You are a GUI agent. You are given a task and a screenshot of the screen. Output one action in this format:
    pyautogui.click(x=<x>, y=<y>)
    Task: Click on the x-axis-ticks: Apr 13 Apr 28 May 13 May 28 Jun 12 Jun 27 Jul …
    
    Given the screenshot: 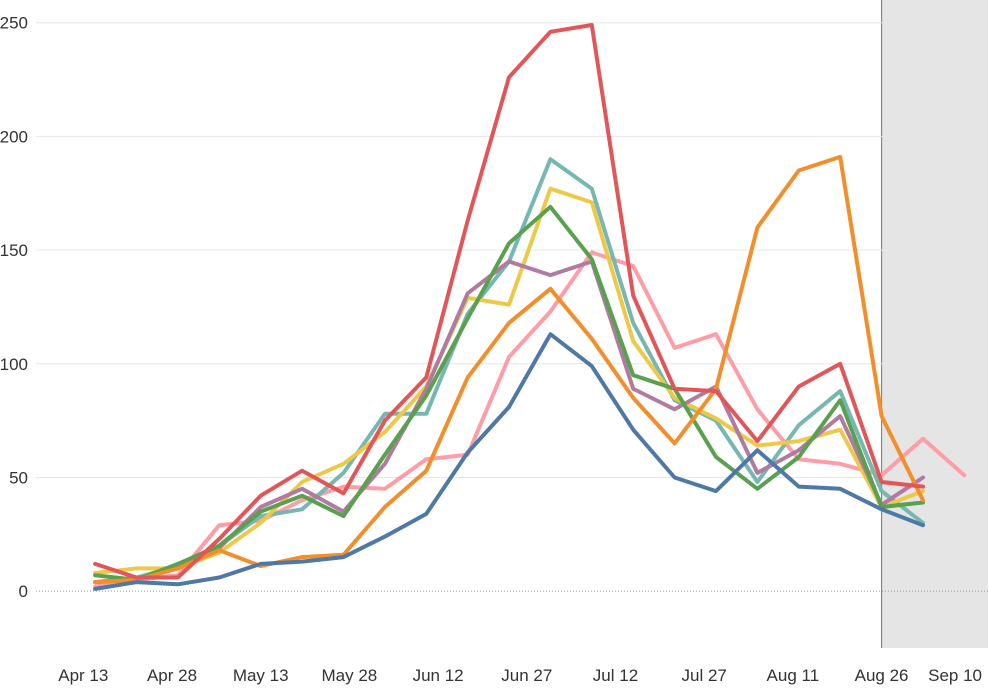 What is the action you would take?
    pyautogui.click(x=520, y=675)
    